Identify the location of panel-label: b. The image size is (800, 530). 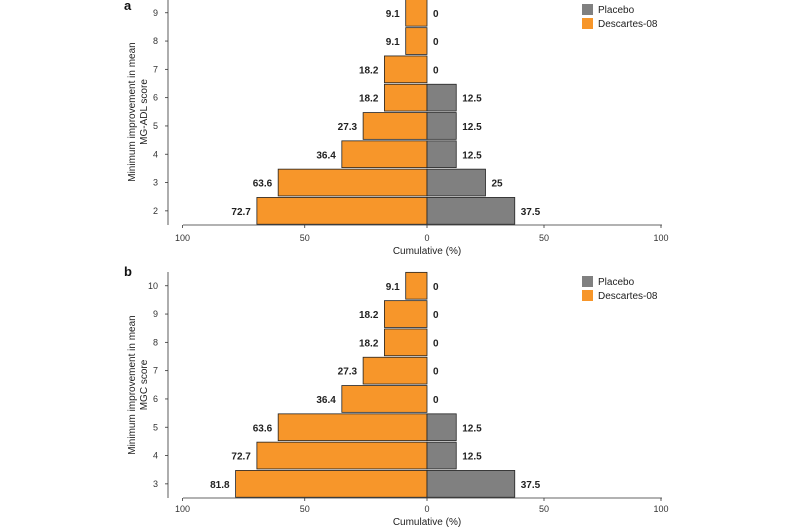
(128, 271).